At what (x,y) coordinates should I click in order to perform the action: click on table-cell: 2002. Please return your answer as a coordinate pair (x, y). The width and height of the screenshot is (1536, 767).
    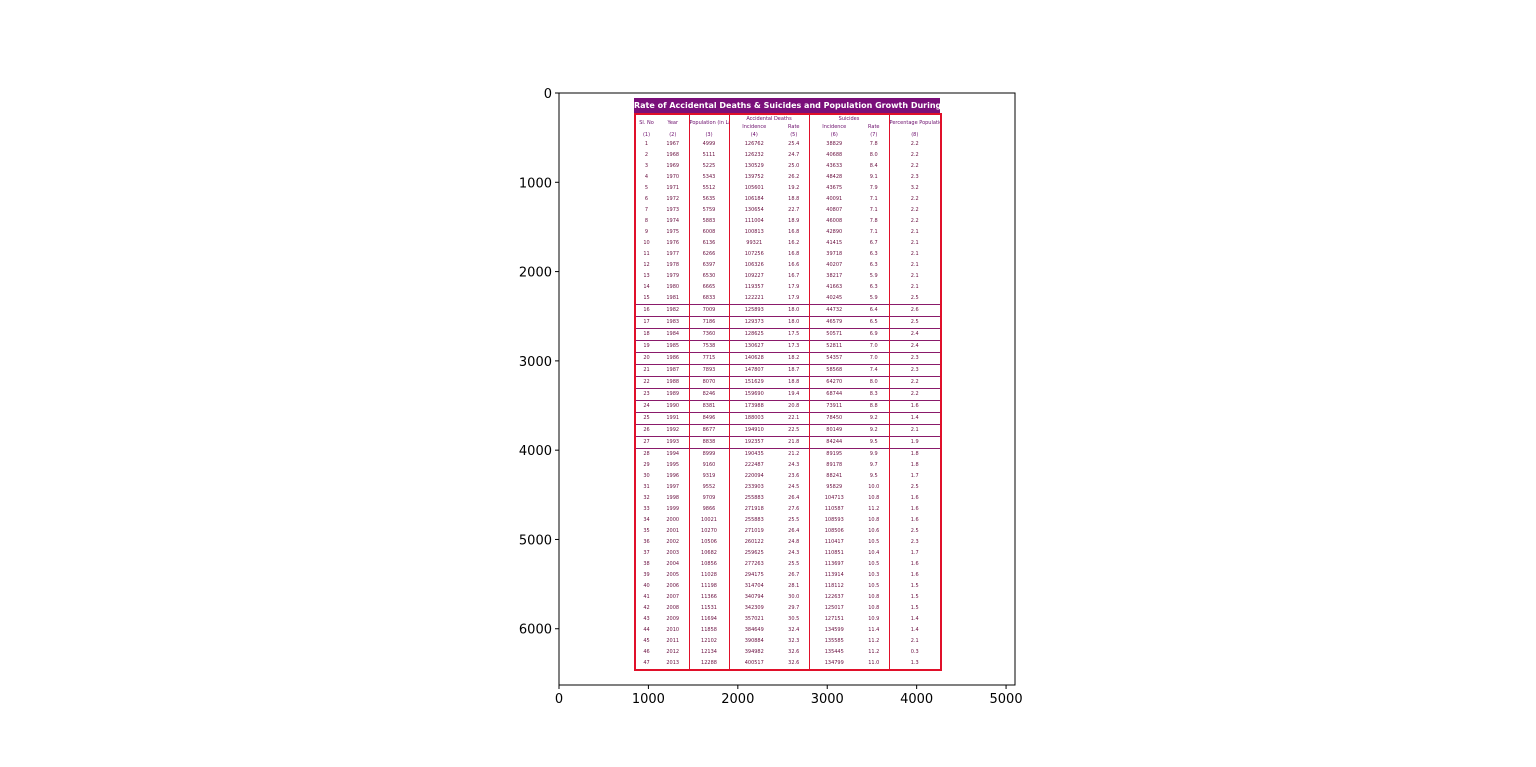
    Looking at the image, I should click on (673, 542).